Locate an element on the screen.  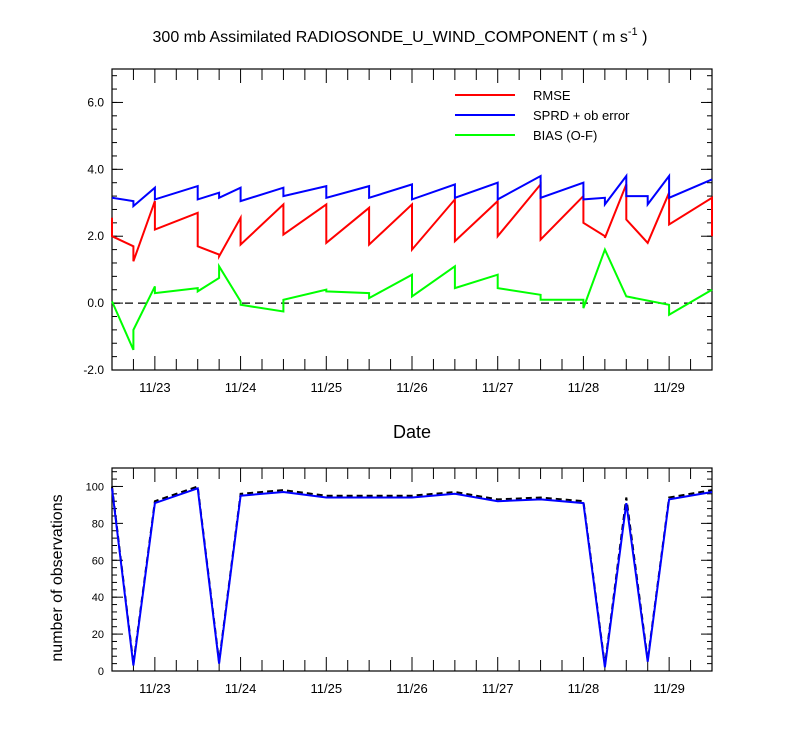
ytick-label: 60 is located at coordinates (98, 561).